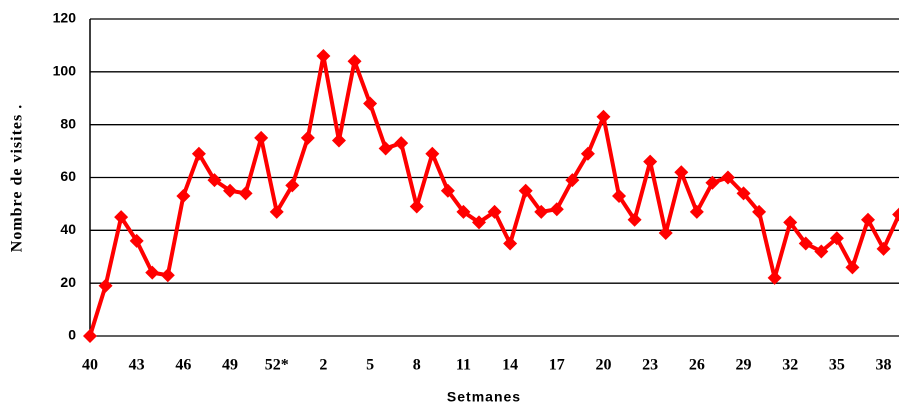 This screenshot has width=899, height=406. Describe the element at coordinates (884, 365) in the screenshot. I see `x-tick-label: 38` at that location.